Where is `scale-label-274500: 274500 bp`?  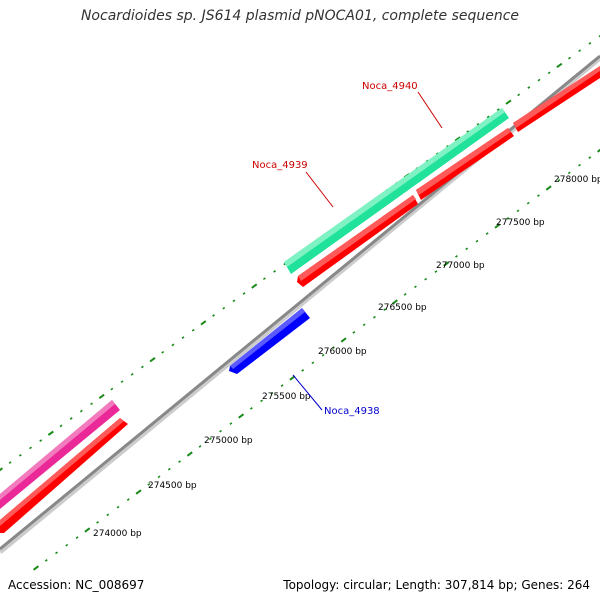 scale-label-274500: 274500 bp is located at coordinates (172, 486).